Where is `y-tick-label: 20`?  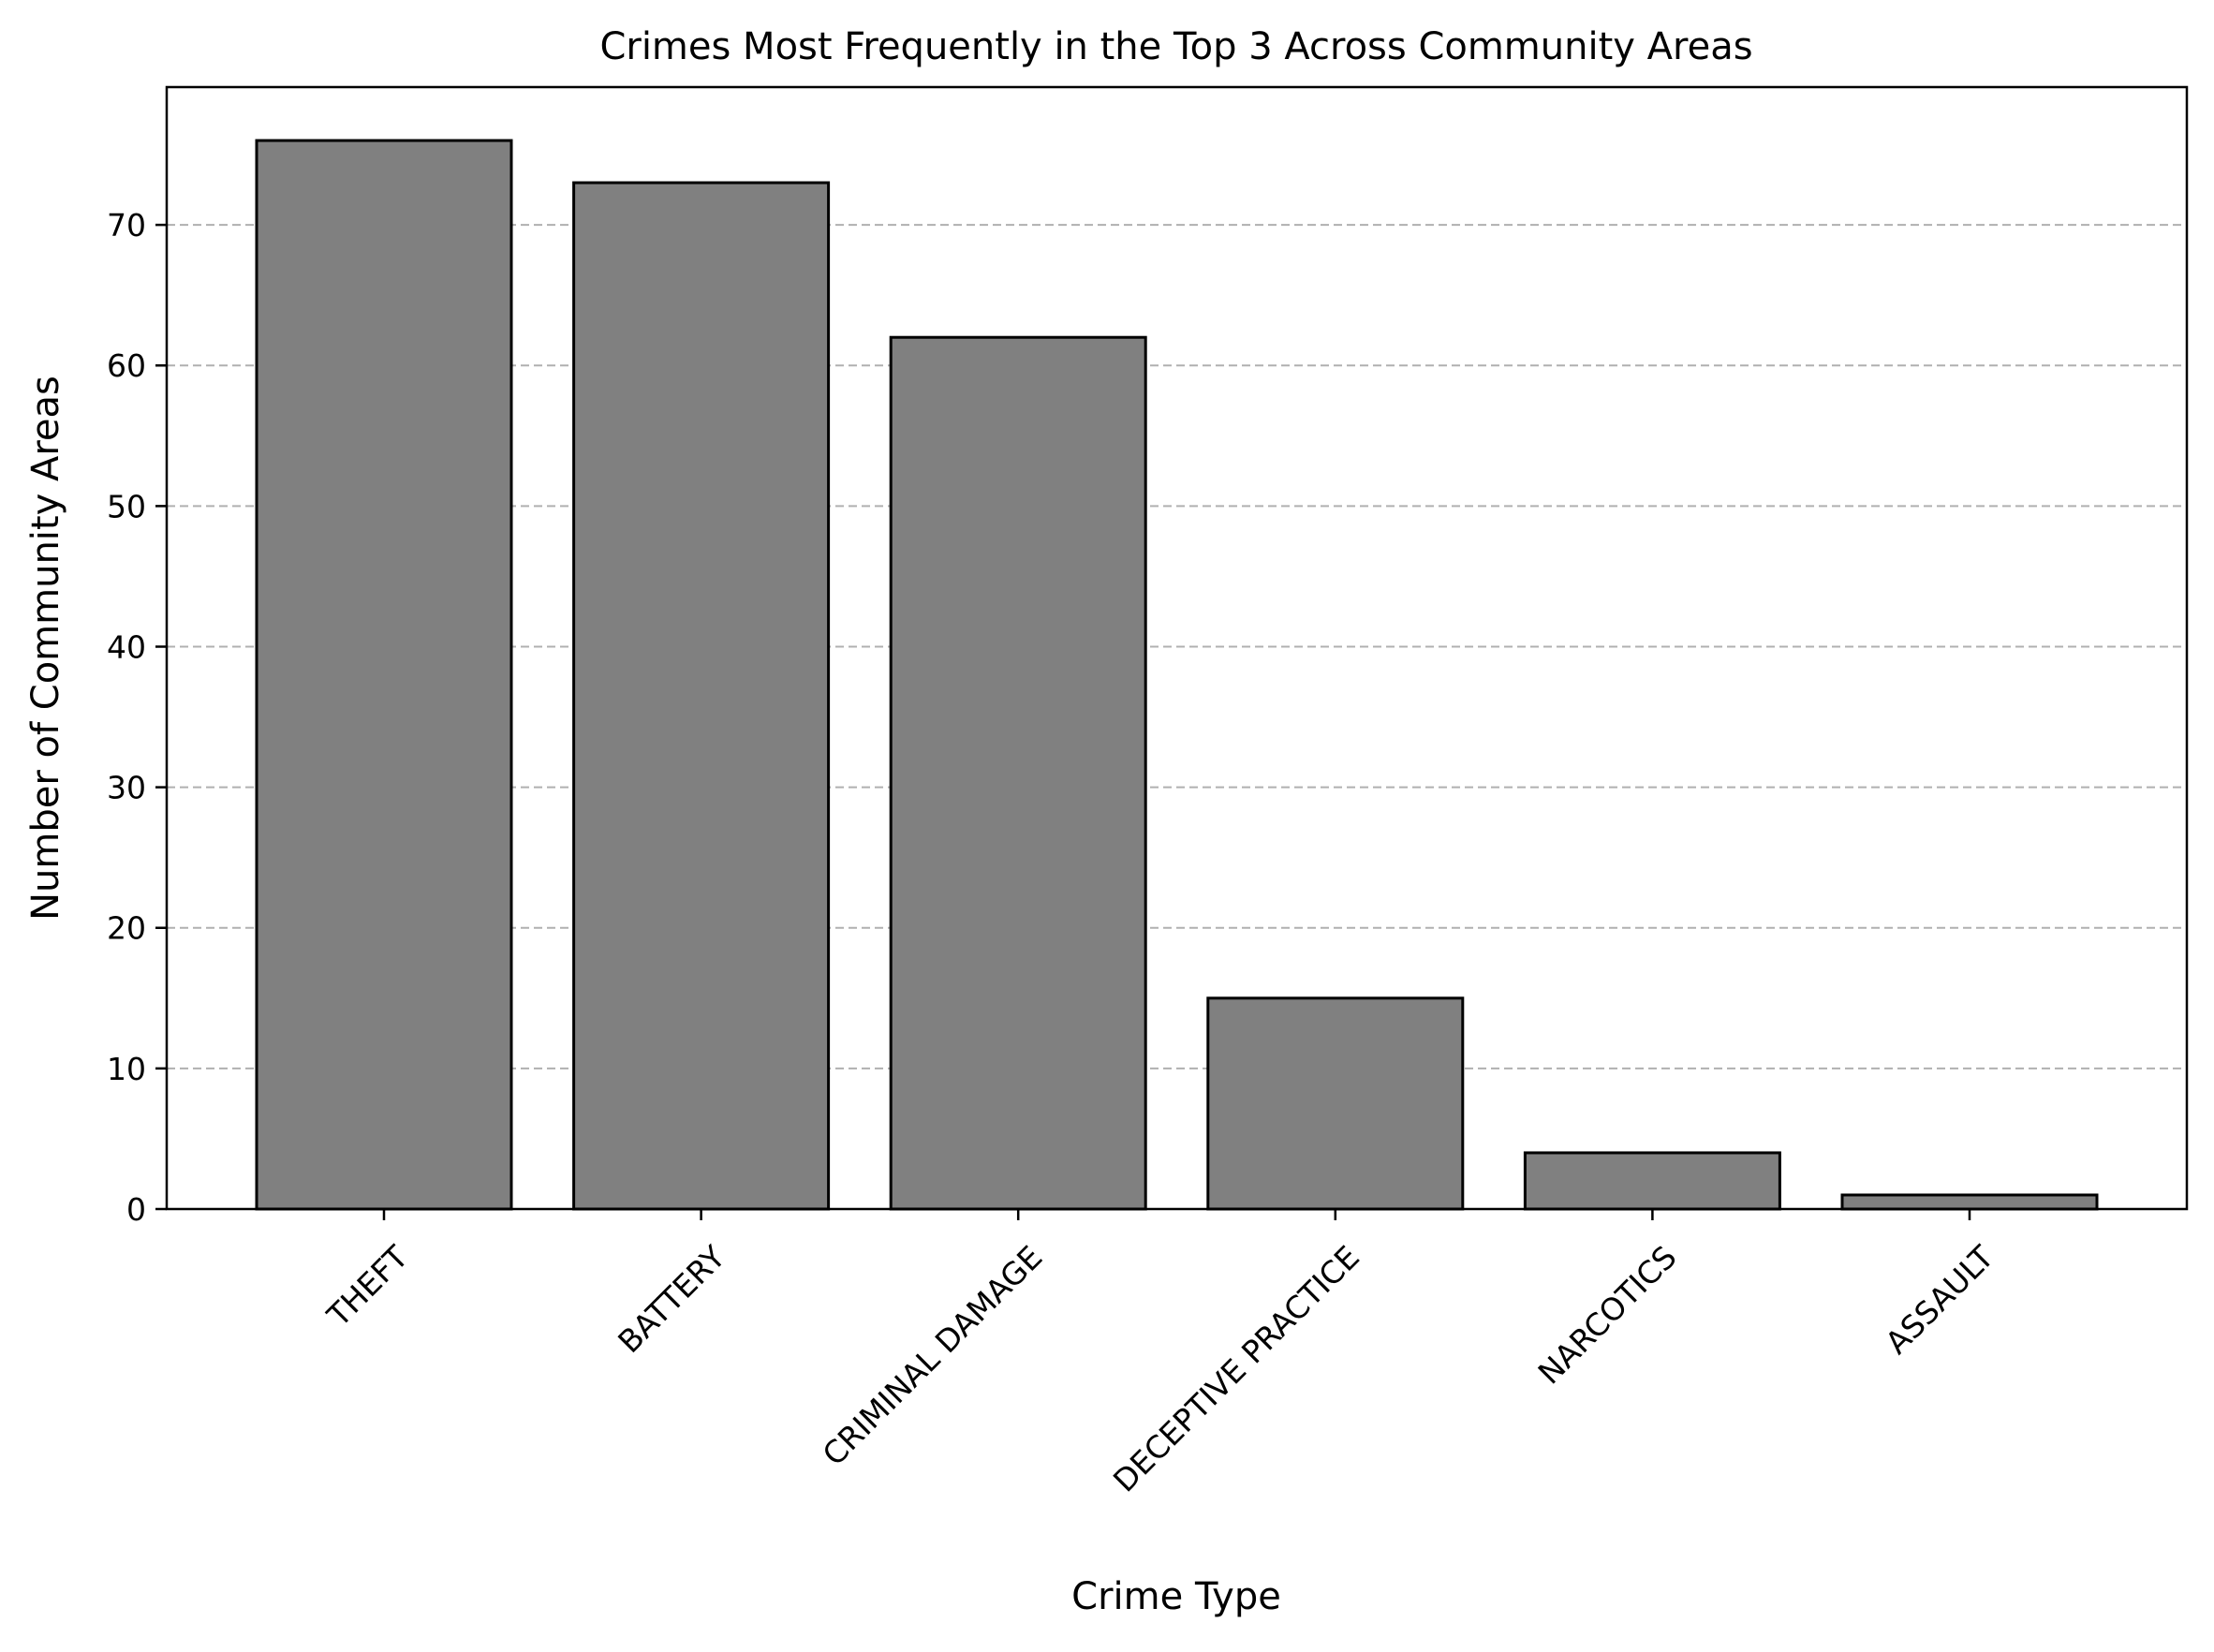 y-tick-label: 20 is located at coordinates (127, 928).